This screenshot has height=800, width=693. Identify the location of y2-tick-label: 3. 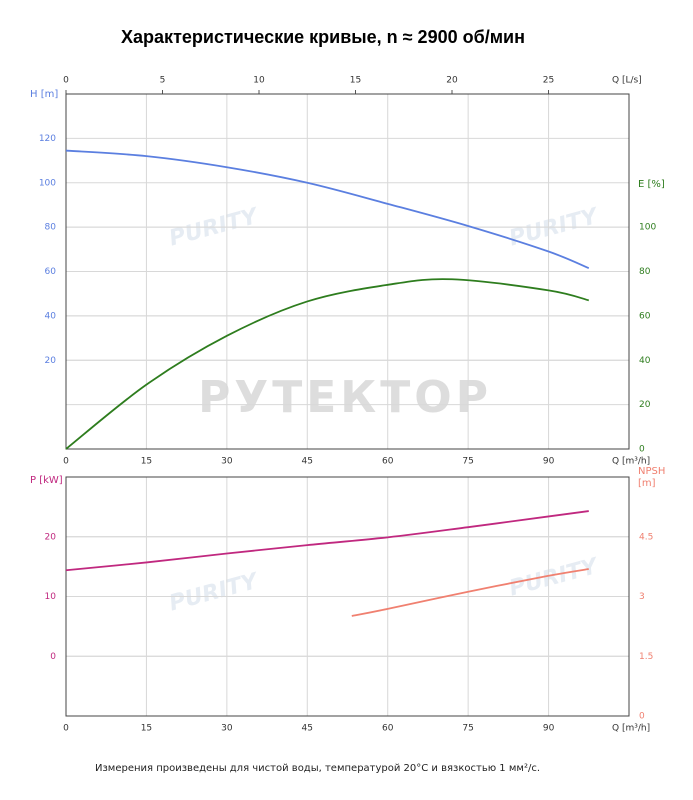
(642, 597).